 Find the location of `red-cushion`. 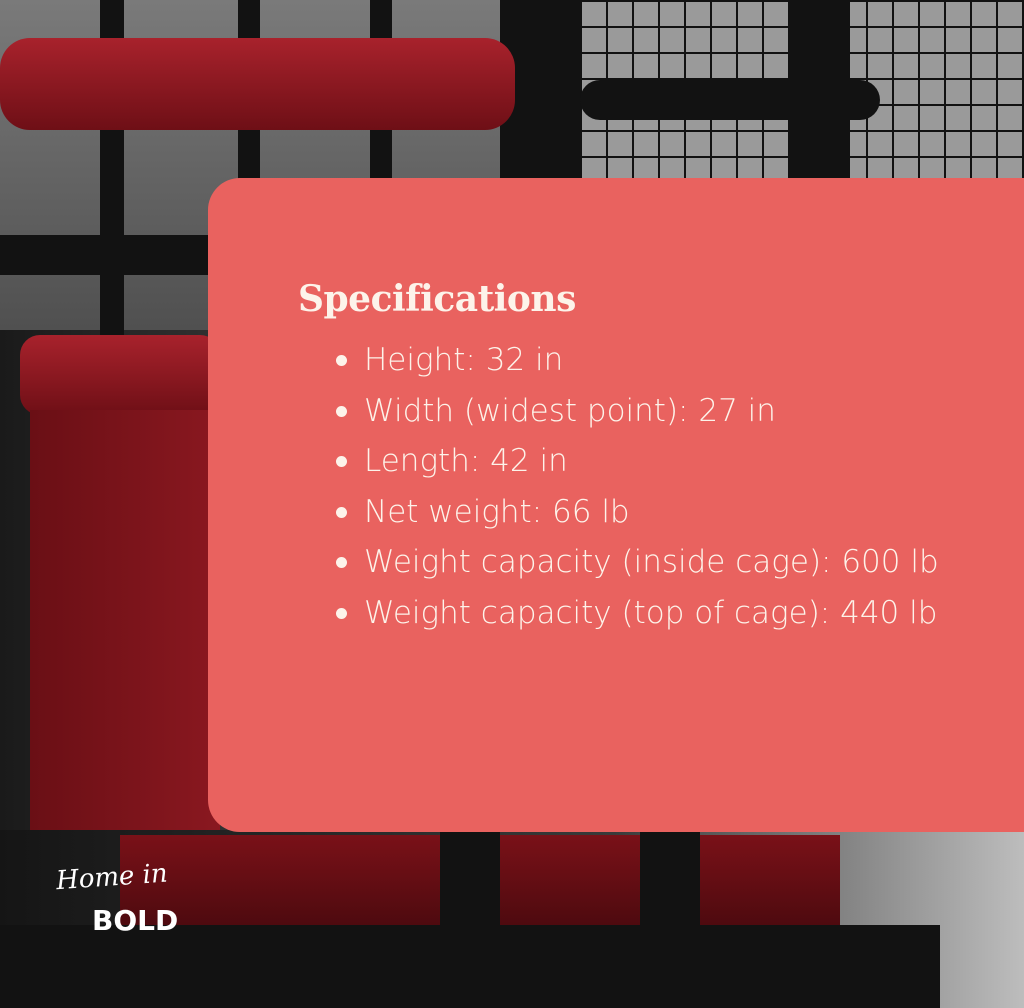

red-cushion is located at coordinates (120, 375).